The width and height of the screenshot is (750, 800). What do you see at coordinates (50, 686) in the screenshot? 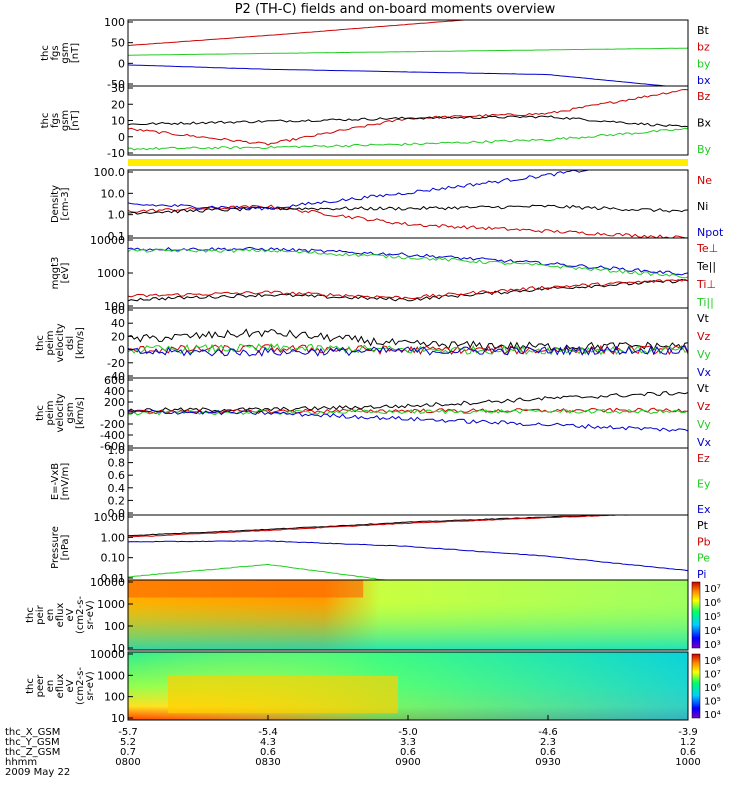
I see `y-axis-label-line: en` at bounding box center [50, 686].